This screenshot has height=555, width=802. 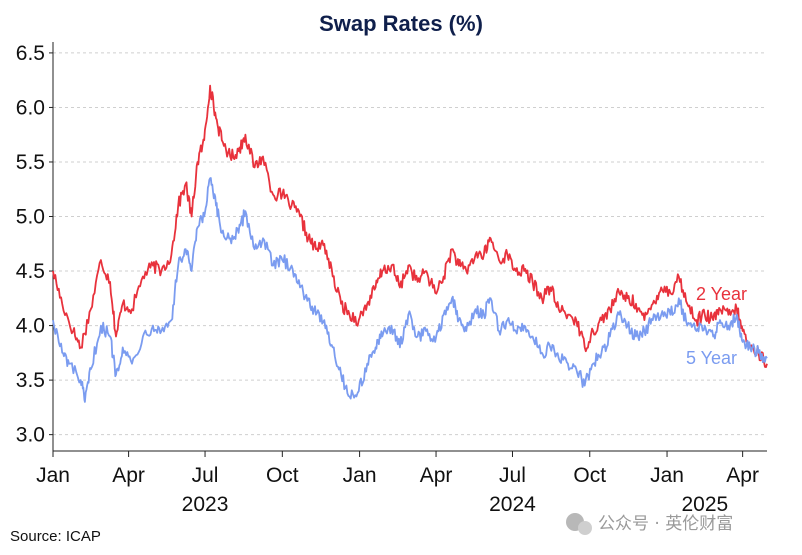 I want to click on series-labels: 2 Year 5 Year, so click(x=716, y=326).